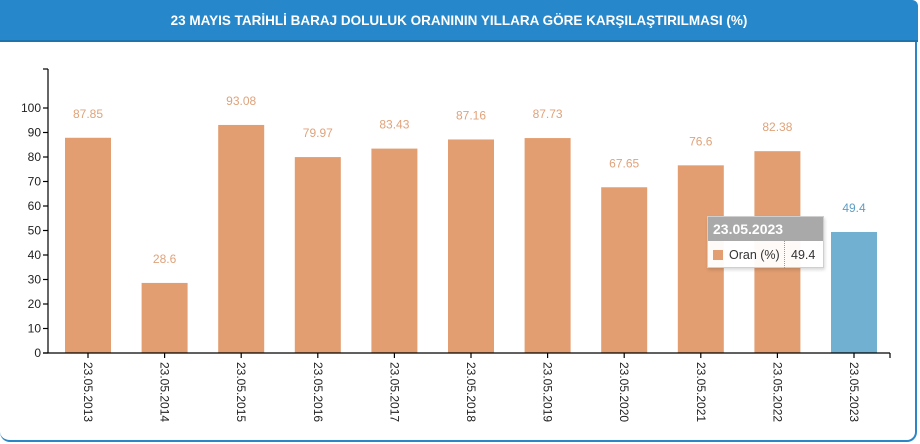 The image size is (920, 444). Describe the element at coordinates (765, 229) in the screenshot. I see `tooltip-title: 23.05.2023` at that location.